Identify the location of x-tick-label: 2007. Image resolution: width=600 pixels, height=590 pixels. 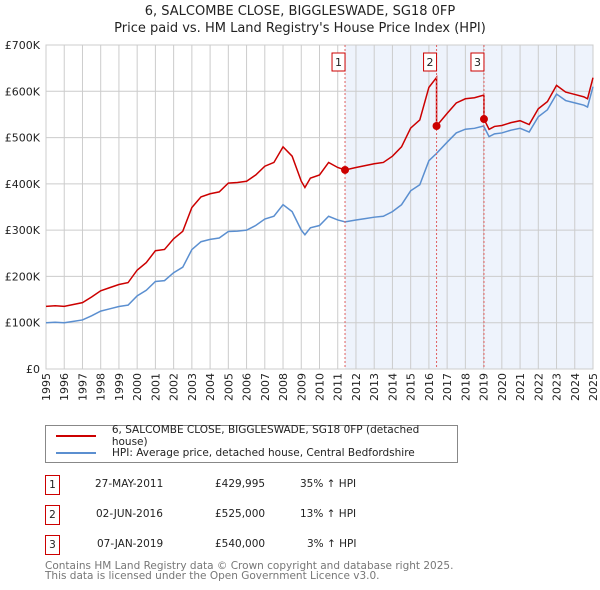
(265, 387).